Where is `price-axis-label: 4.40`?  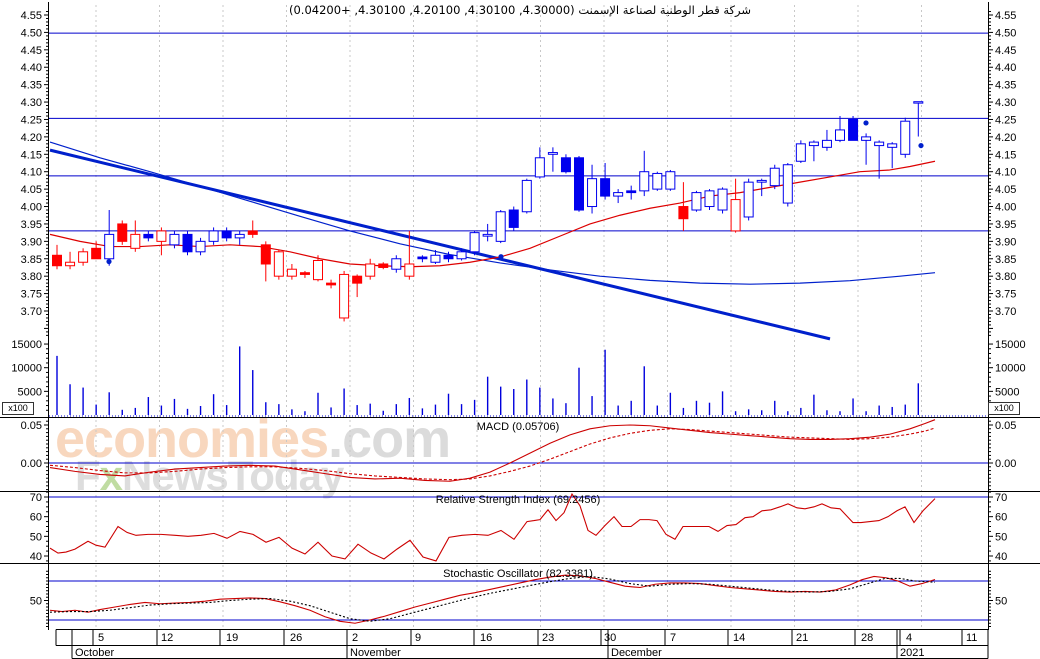
price-axis-label: 4.40 is located at coordinates (1005, 68).